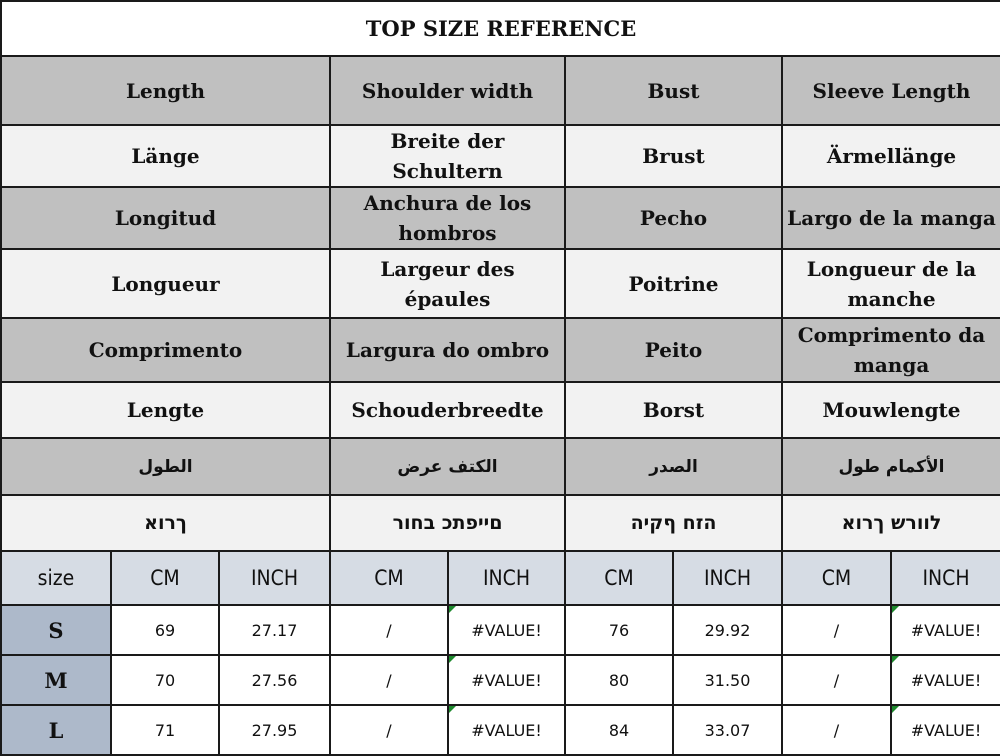  I want to click on label-shoulder-width: Shoulder width, so click(447, 90).